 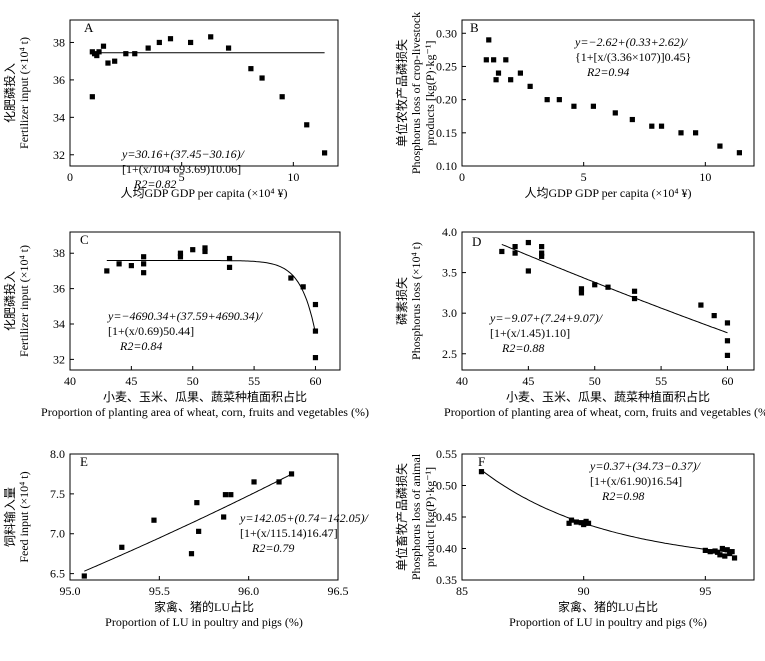 What do you see at coordinates (272, 548) in the screenshot?
I see `equation-r2: R2=0.79` at bounding box center [272, 548].